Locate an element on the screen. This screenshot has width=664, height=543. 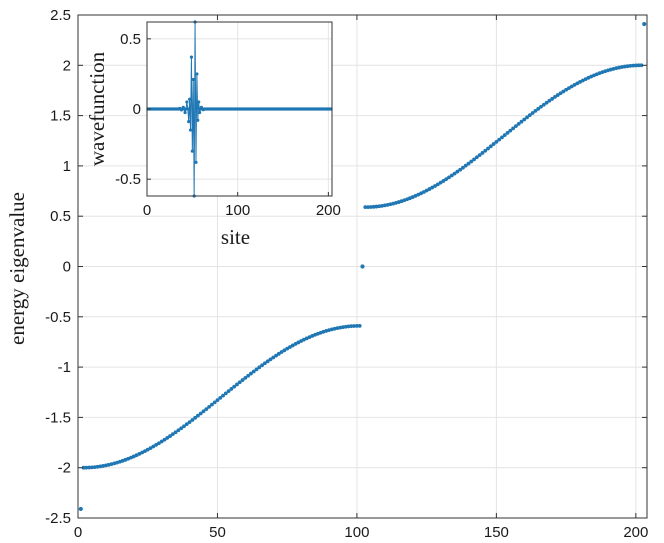
y-tick-label: 1.5 is located at coordinates (60, 116).